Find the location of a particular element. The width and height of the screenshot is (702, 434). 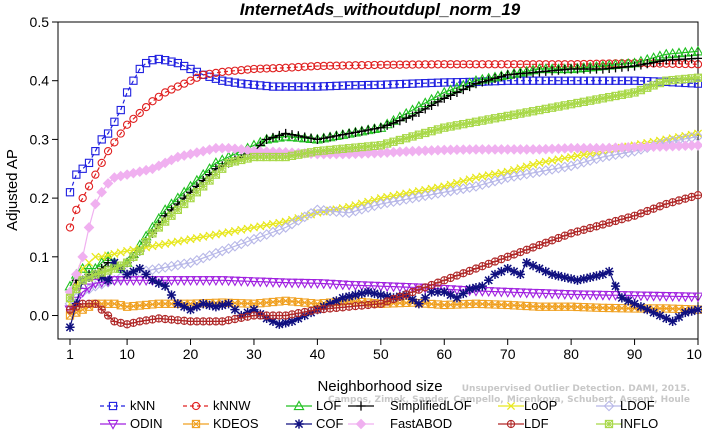

x-tick-label: 100 is located at coordinates (694, 354).